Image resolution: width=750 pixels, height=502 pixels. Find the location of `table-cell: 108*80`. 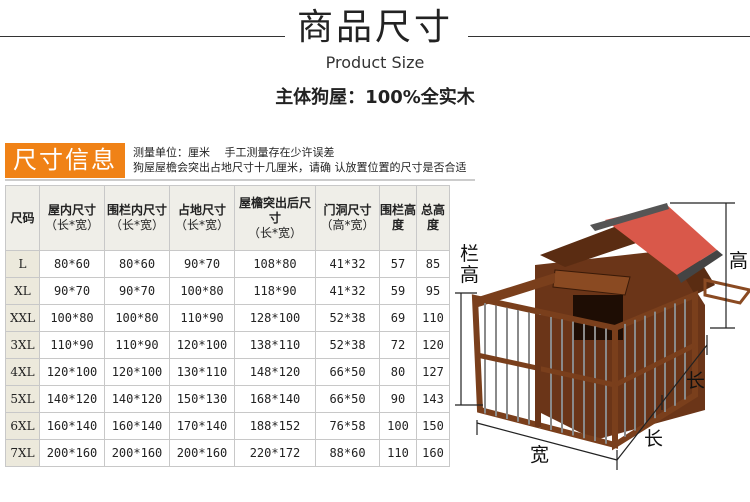

table-cell: 108*80 is located at coordinates (275, 264).